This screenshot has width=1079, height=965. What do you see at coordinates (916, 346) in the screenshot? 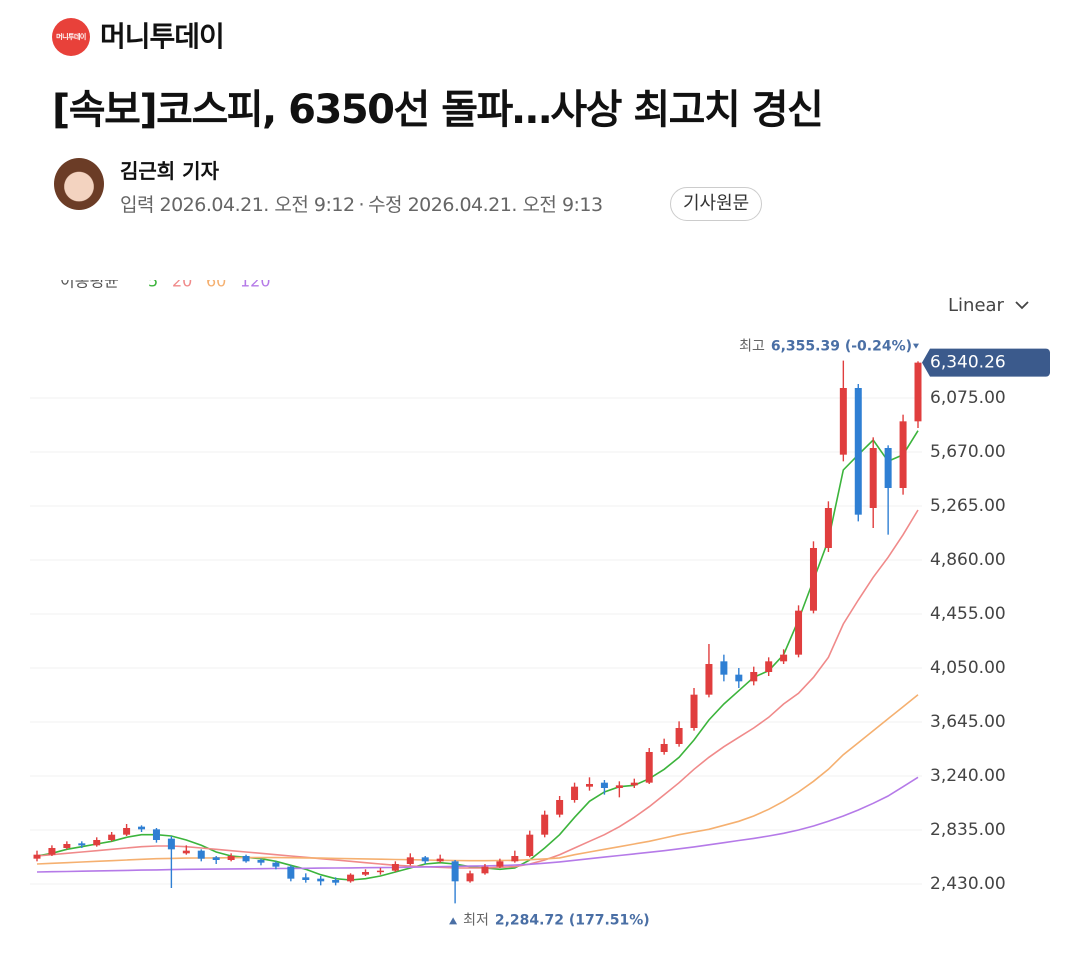
I see `high-marker` at bounding box center [916, 346].